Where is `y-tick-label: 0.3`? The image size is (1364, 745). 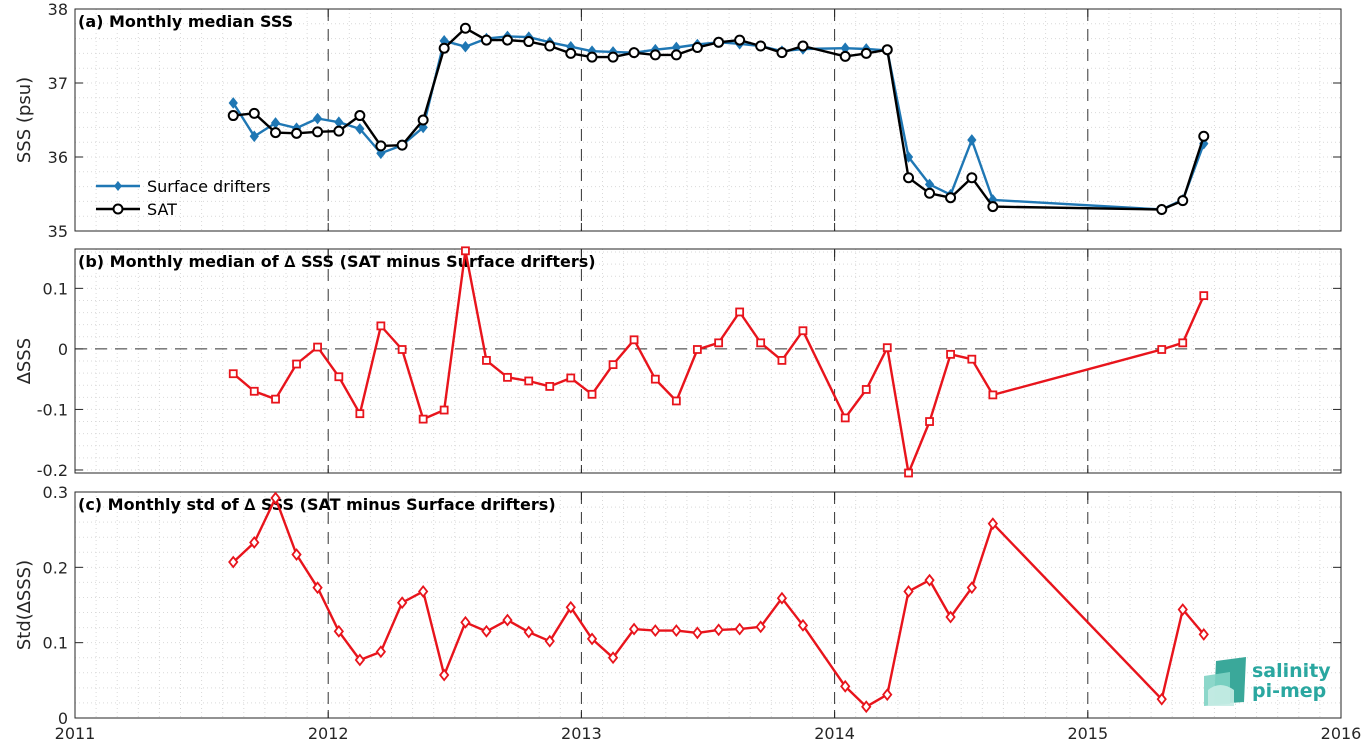 y-tick-label: 0.3 is located at coordinates (55, 492).